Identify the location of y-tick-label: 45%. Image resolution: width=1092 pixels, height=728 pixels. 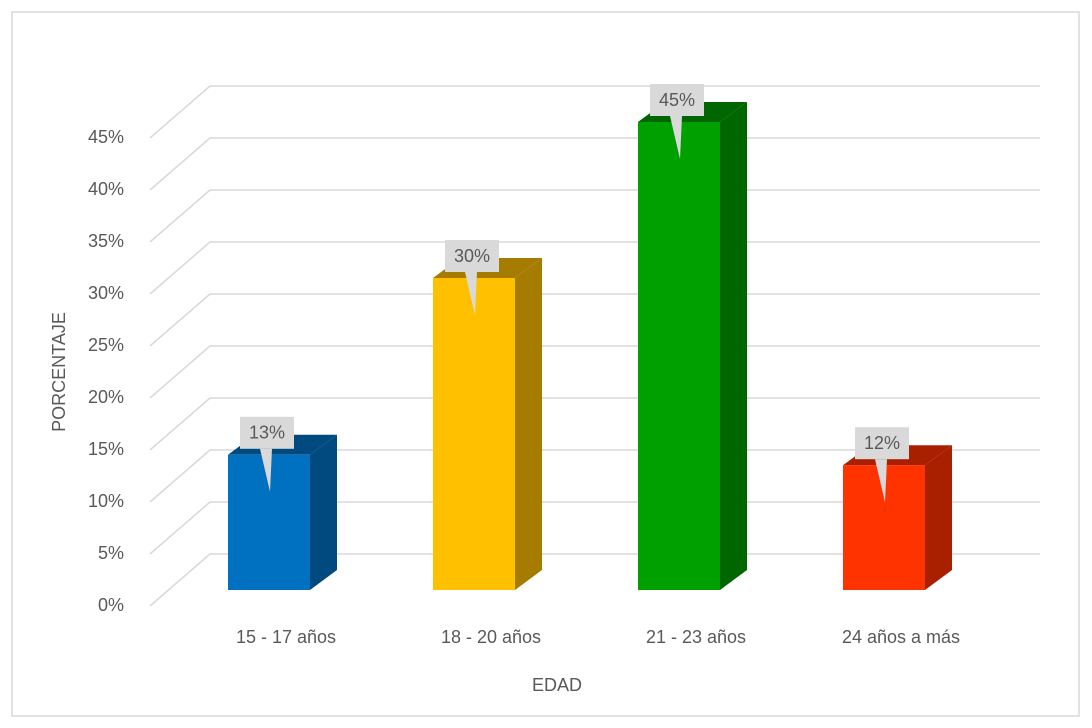
(106, 137).